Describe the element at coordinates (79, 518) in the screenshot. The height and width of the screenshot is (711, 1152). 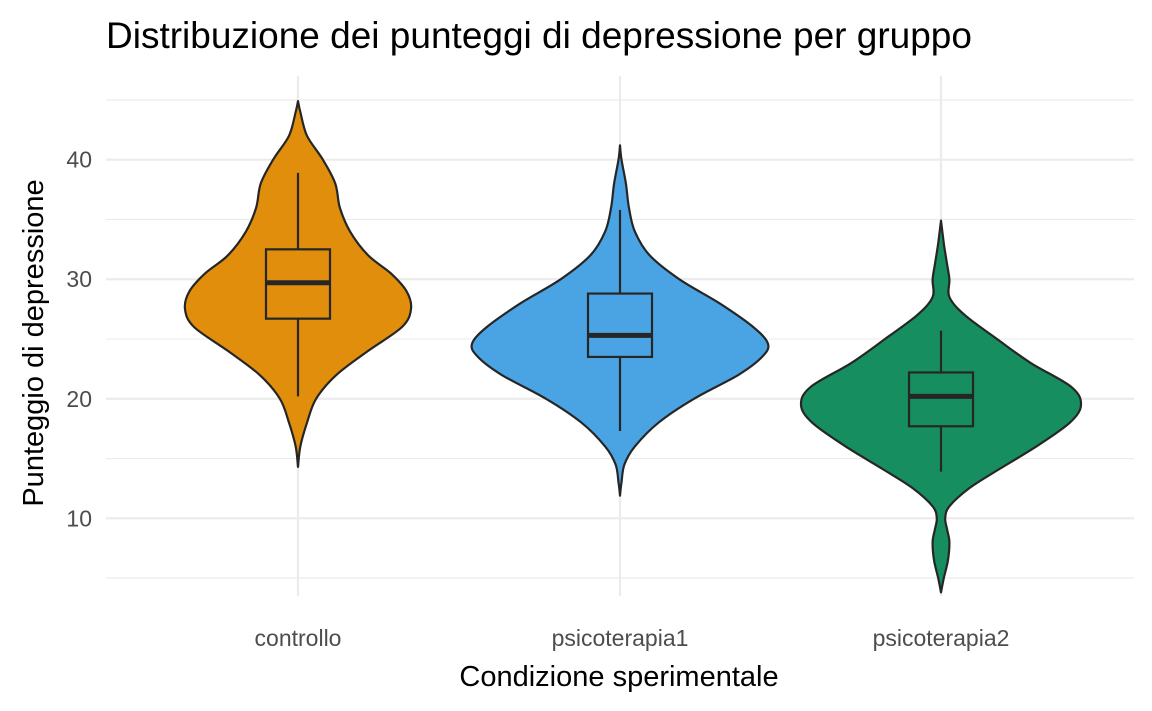
I see `y-tick-label: 10` at that location.